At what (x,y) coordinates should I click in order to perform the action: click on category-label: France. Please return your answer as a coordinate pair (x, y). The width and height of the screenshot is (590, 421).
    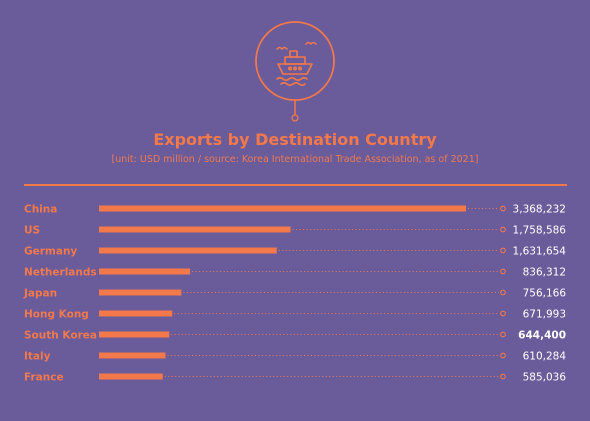
    Looking at the image, I should click on (44, 378).